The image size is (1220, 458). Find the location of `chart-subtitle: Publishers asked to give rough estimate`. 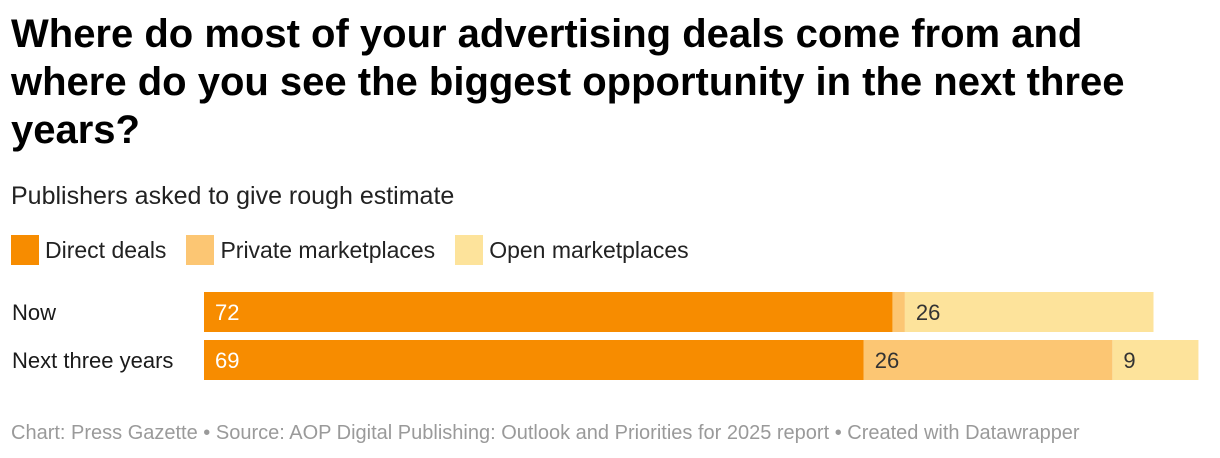

chart-subtitle: Publishers asked to give rough estimate is located at coordinates (233, 196).